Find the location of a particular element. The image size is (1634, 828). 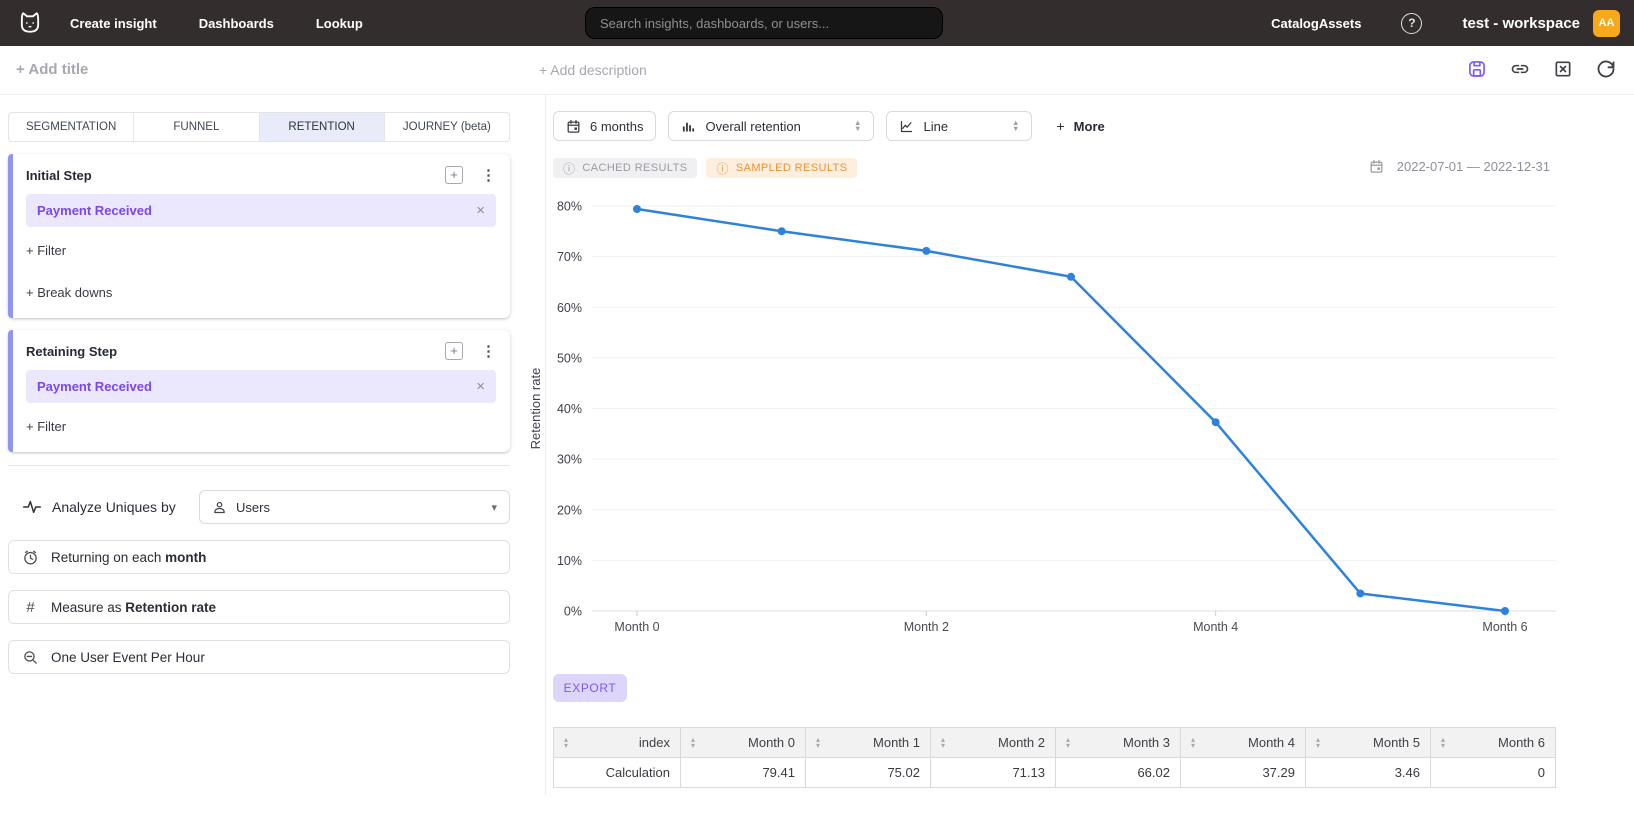

column-header-label: Month 1 is located at coordinates (896, 742).